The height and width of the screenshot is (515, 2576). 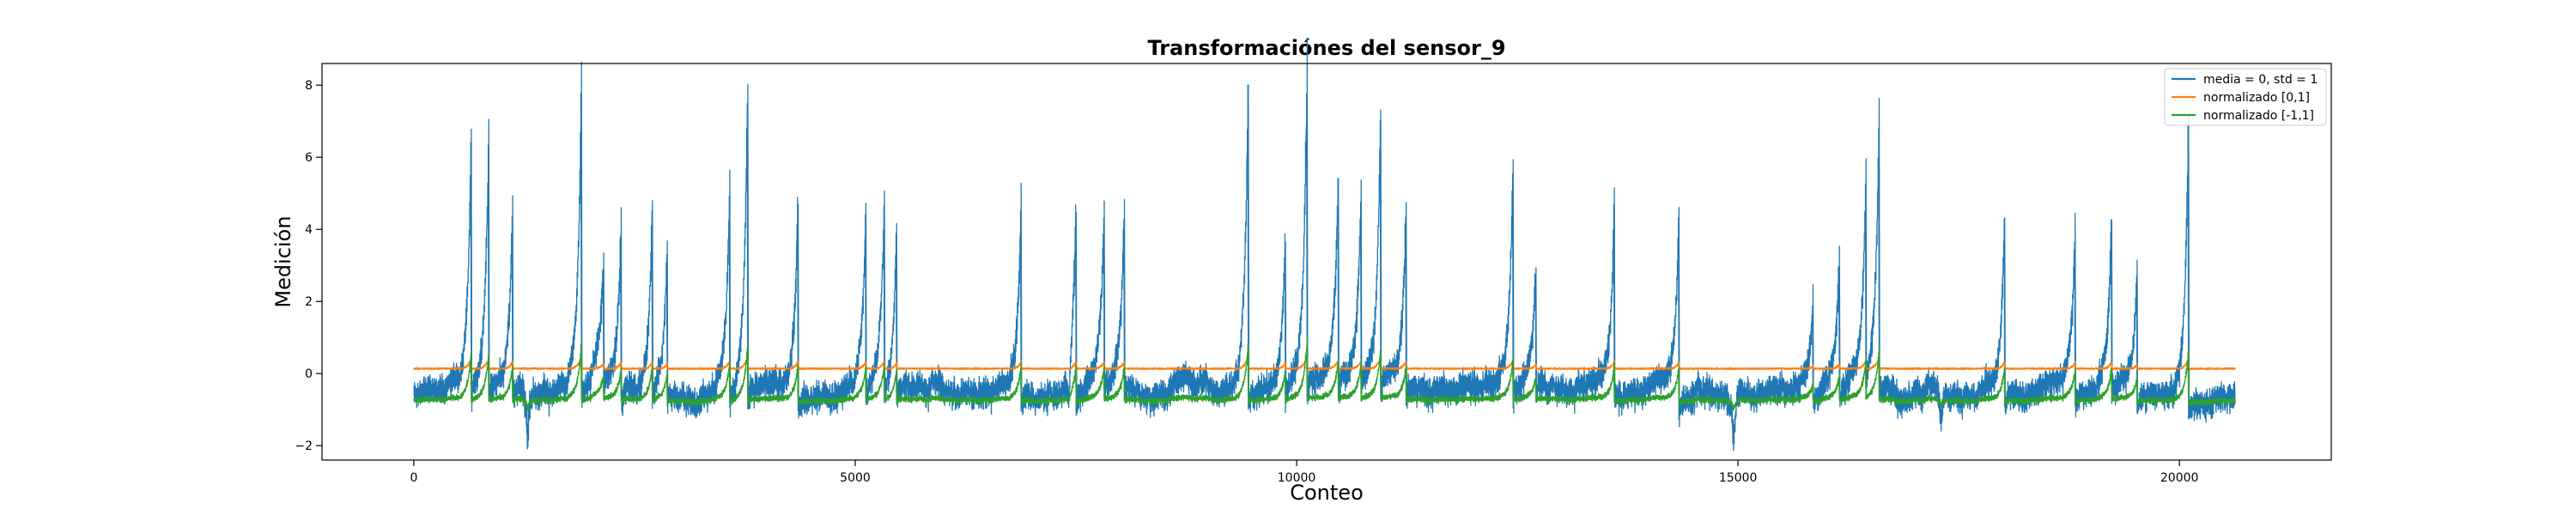 What do you see at coordinates (309, 86) in the screenshot?
I see `y-tick-label: 8` at bounding box center [309, 86].